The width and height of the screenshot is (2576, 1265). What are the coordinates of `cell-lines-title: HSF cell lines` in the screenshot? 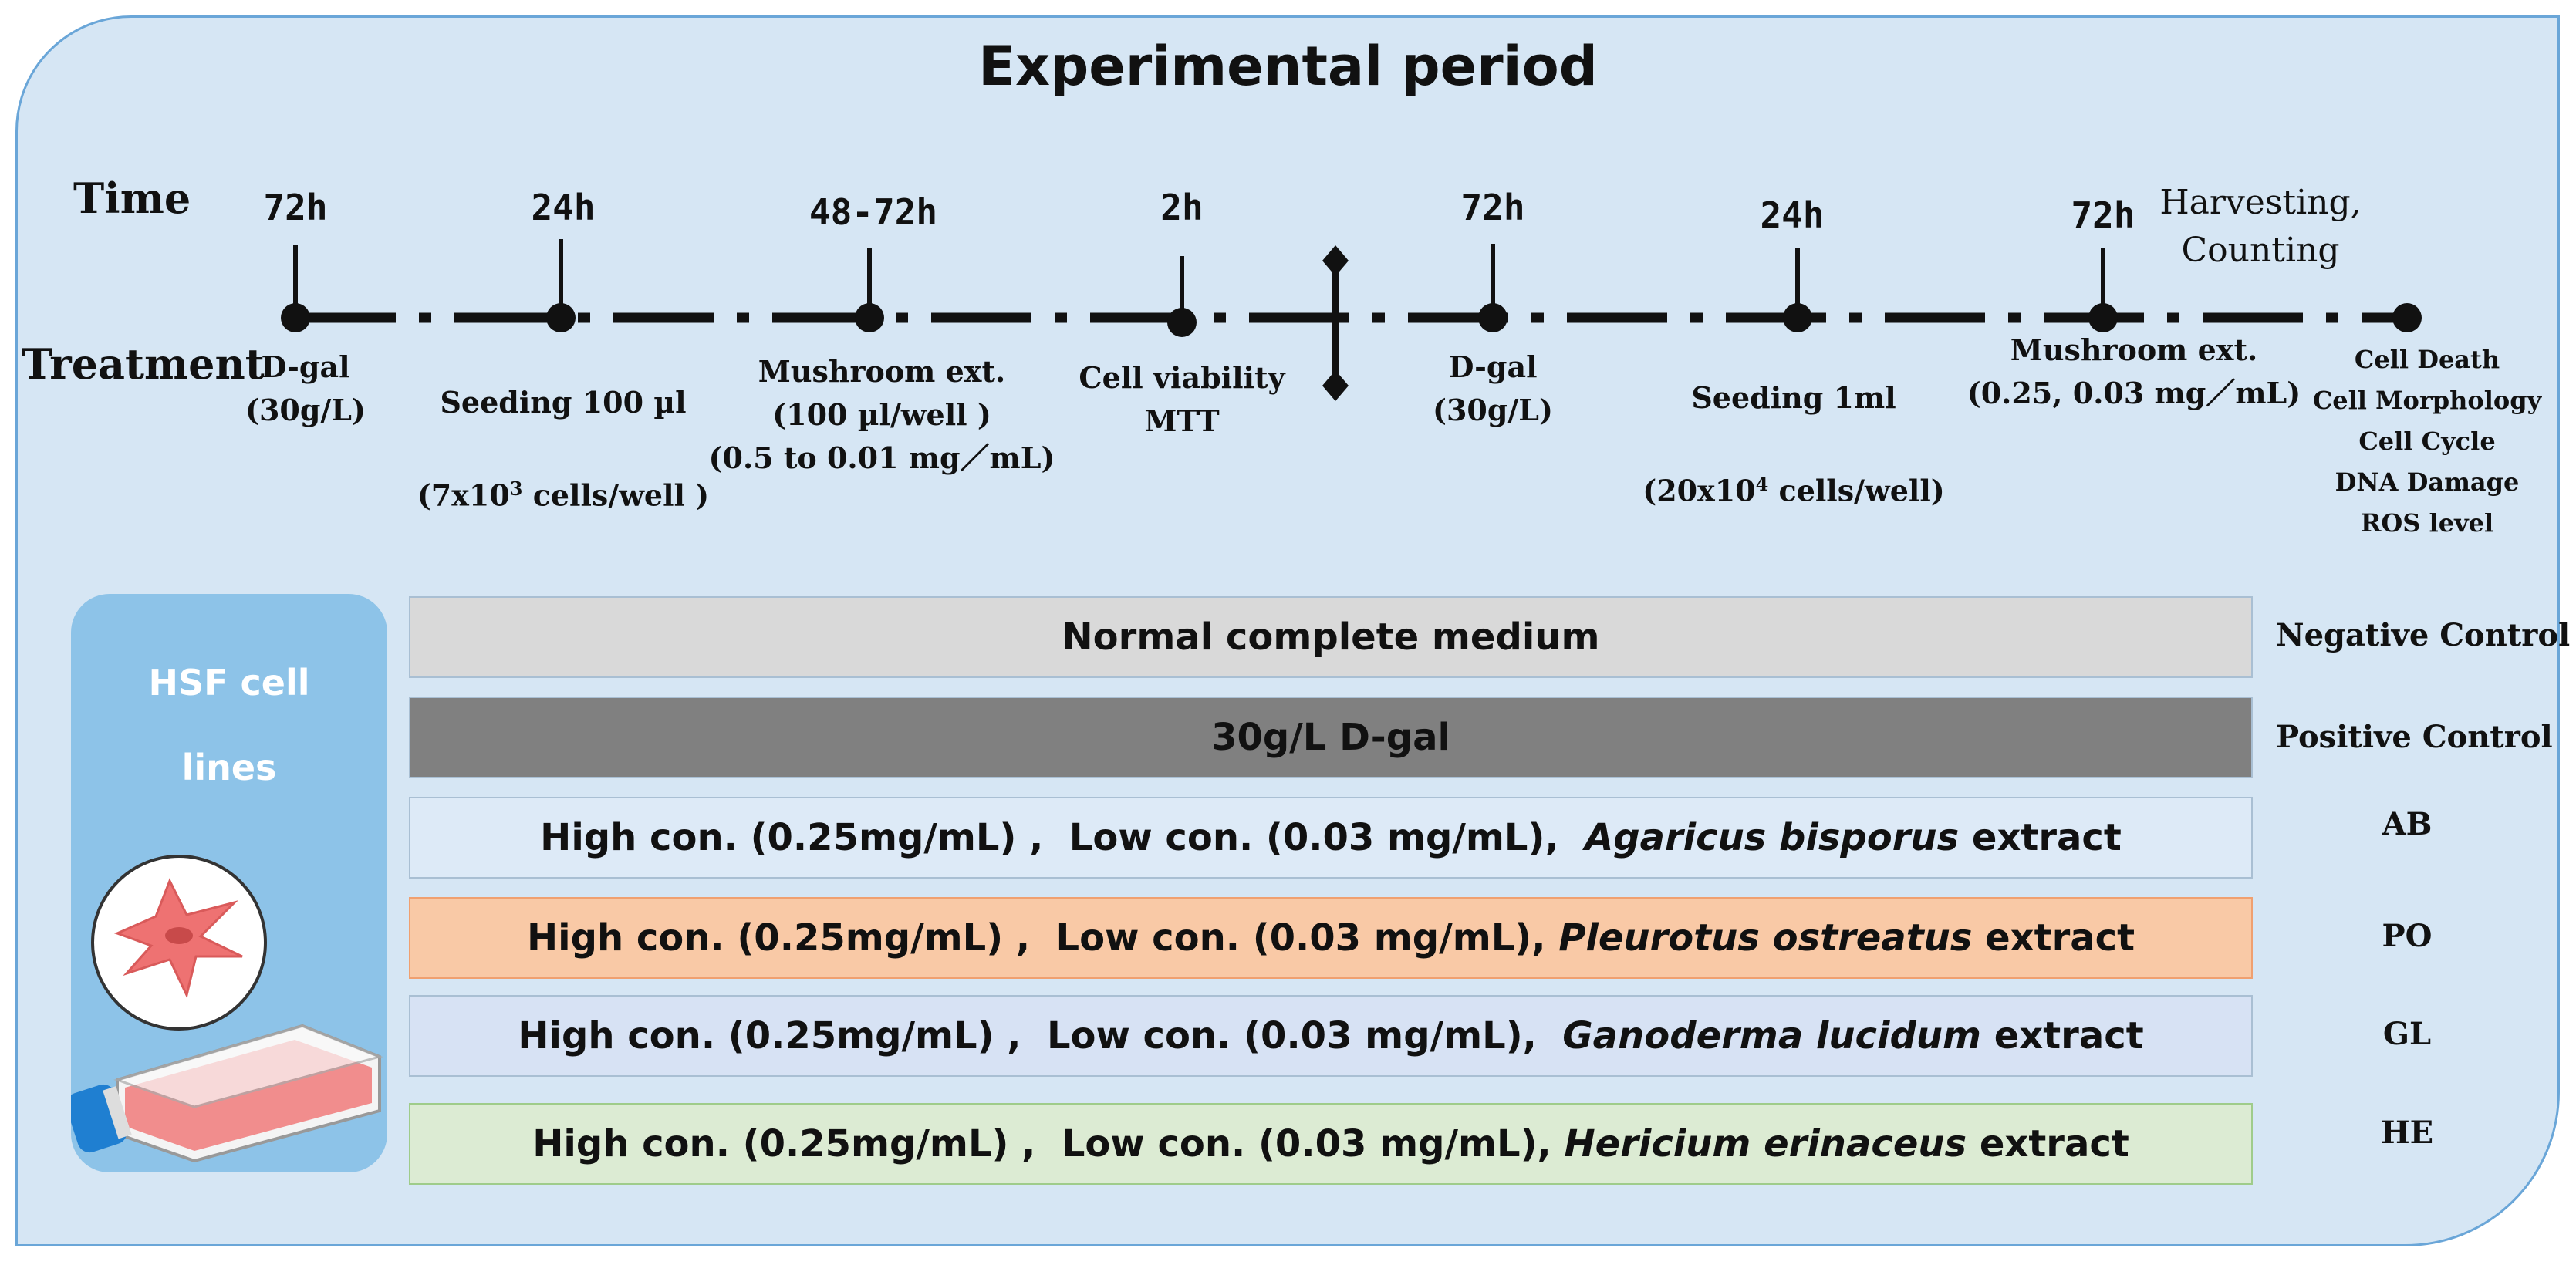 It's located at (229, 725).